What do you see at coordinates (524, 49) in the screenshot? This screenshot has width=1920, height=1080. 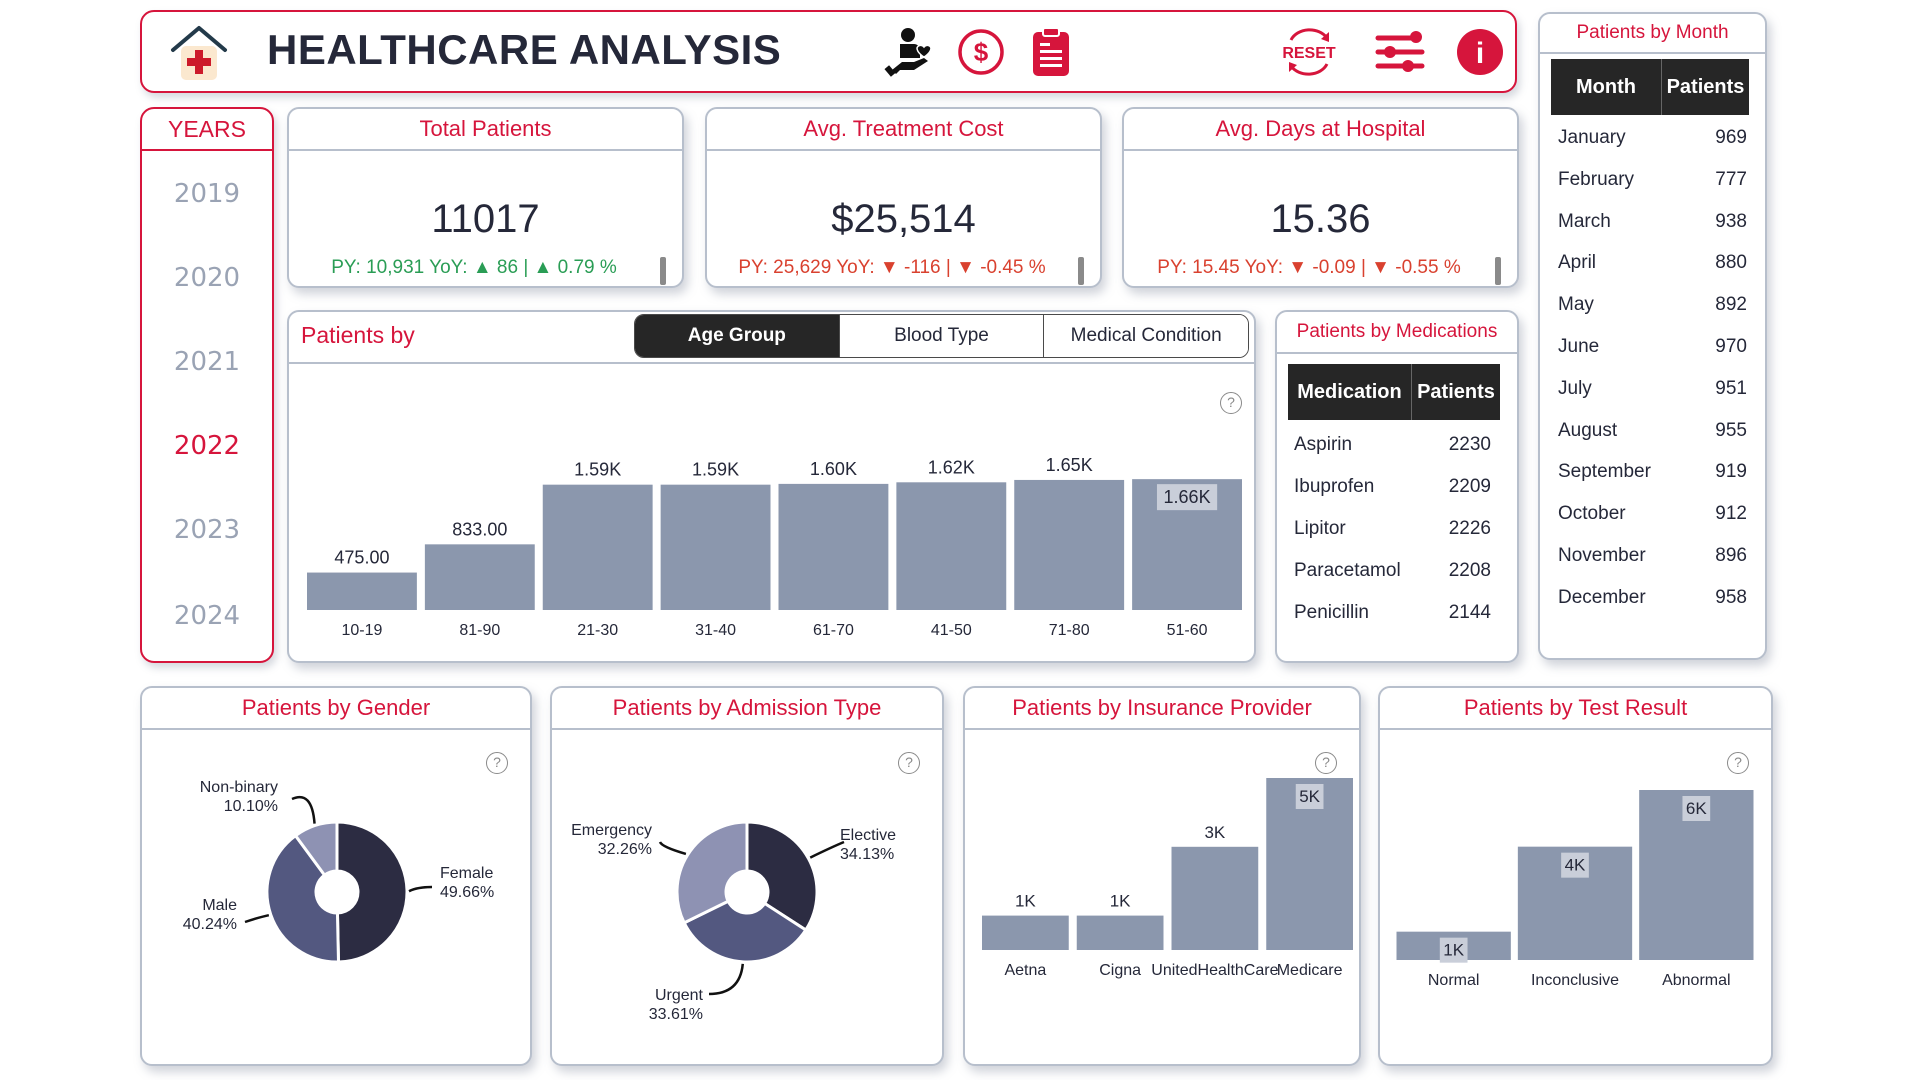 I see `app-title: HEALTHCARE ANALYSIS` at bounding box center [524, 49].